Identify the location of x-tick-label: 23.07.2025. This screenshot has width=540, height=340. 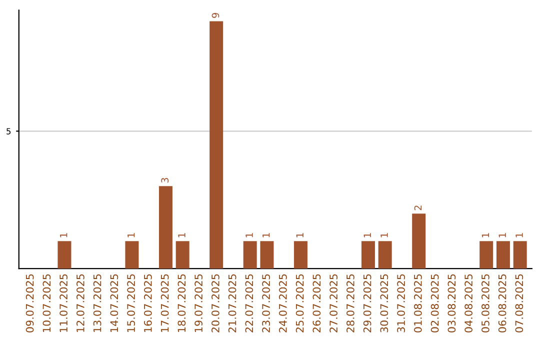
(266, 303).